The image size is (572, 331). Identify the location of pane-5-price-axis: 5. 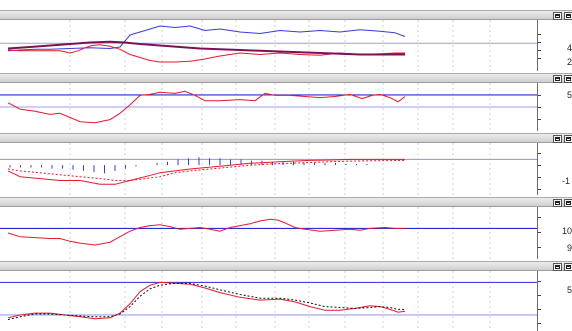
(554, 301).